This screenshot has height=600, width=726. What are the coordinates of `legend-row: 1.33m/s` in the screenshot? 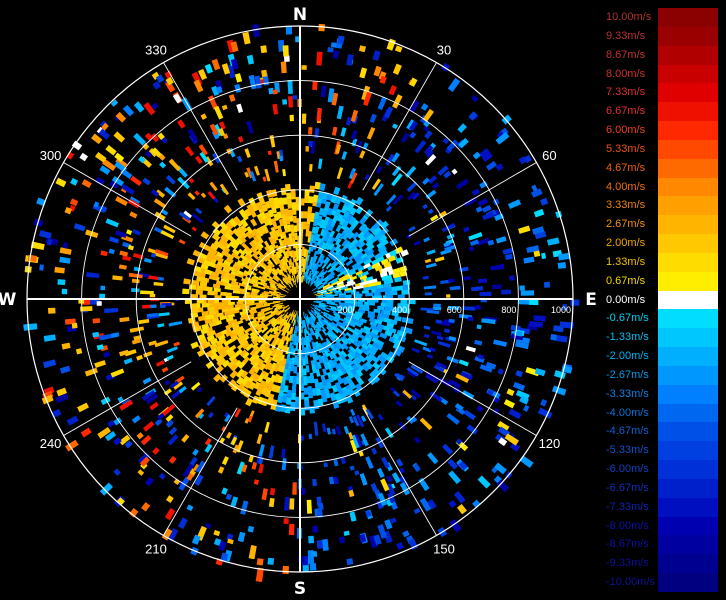 It's located at (662, 262).